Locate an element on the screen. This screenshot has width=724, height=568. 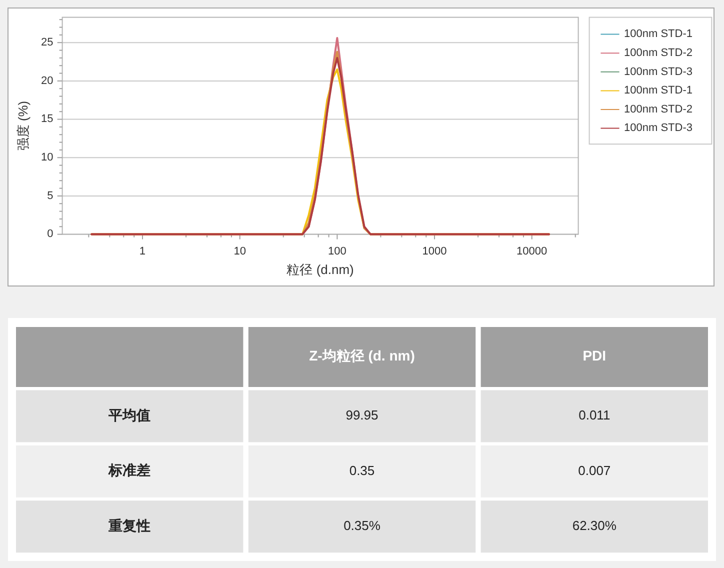
category-label: 标准差 is located at coordinates (129, 470).